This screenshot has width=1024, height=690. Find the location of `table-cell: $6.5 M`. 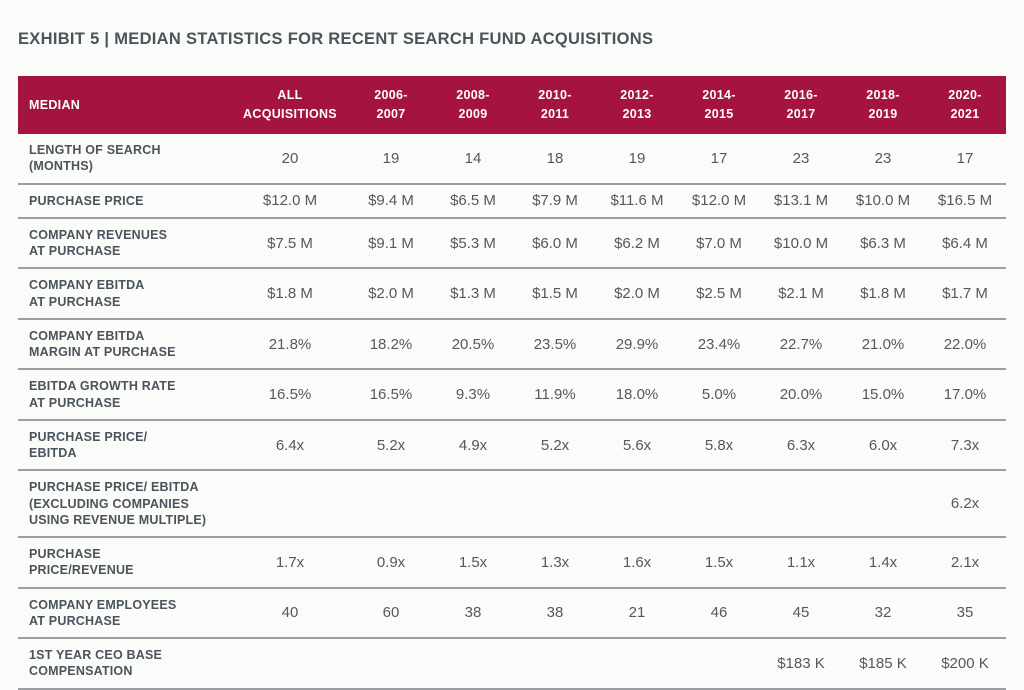

table-cell: $6.5 M is located at coordinates (473, 201).